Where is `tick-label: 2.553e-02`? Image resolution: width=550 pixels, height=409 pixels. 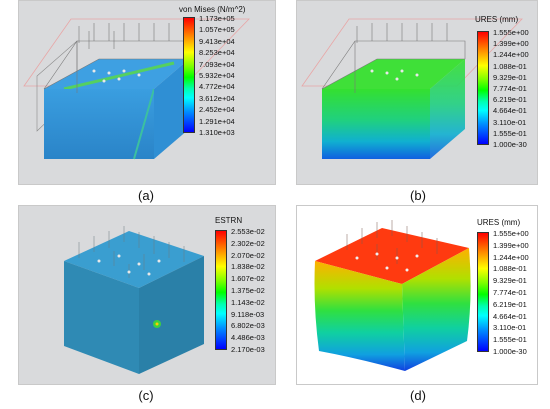
tick-label: 2.553e-02 is located at coordinates (248, 231).